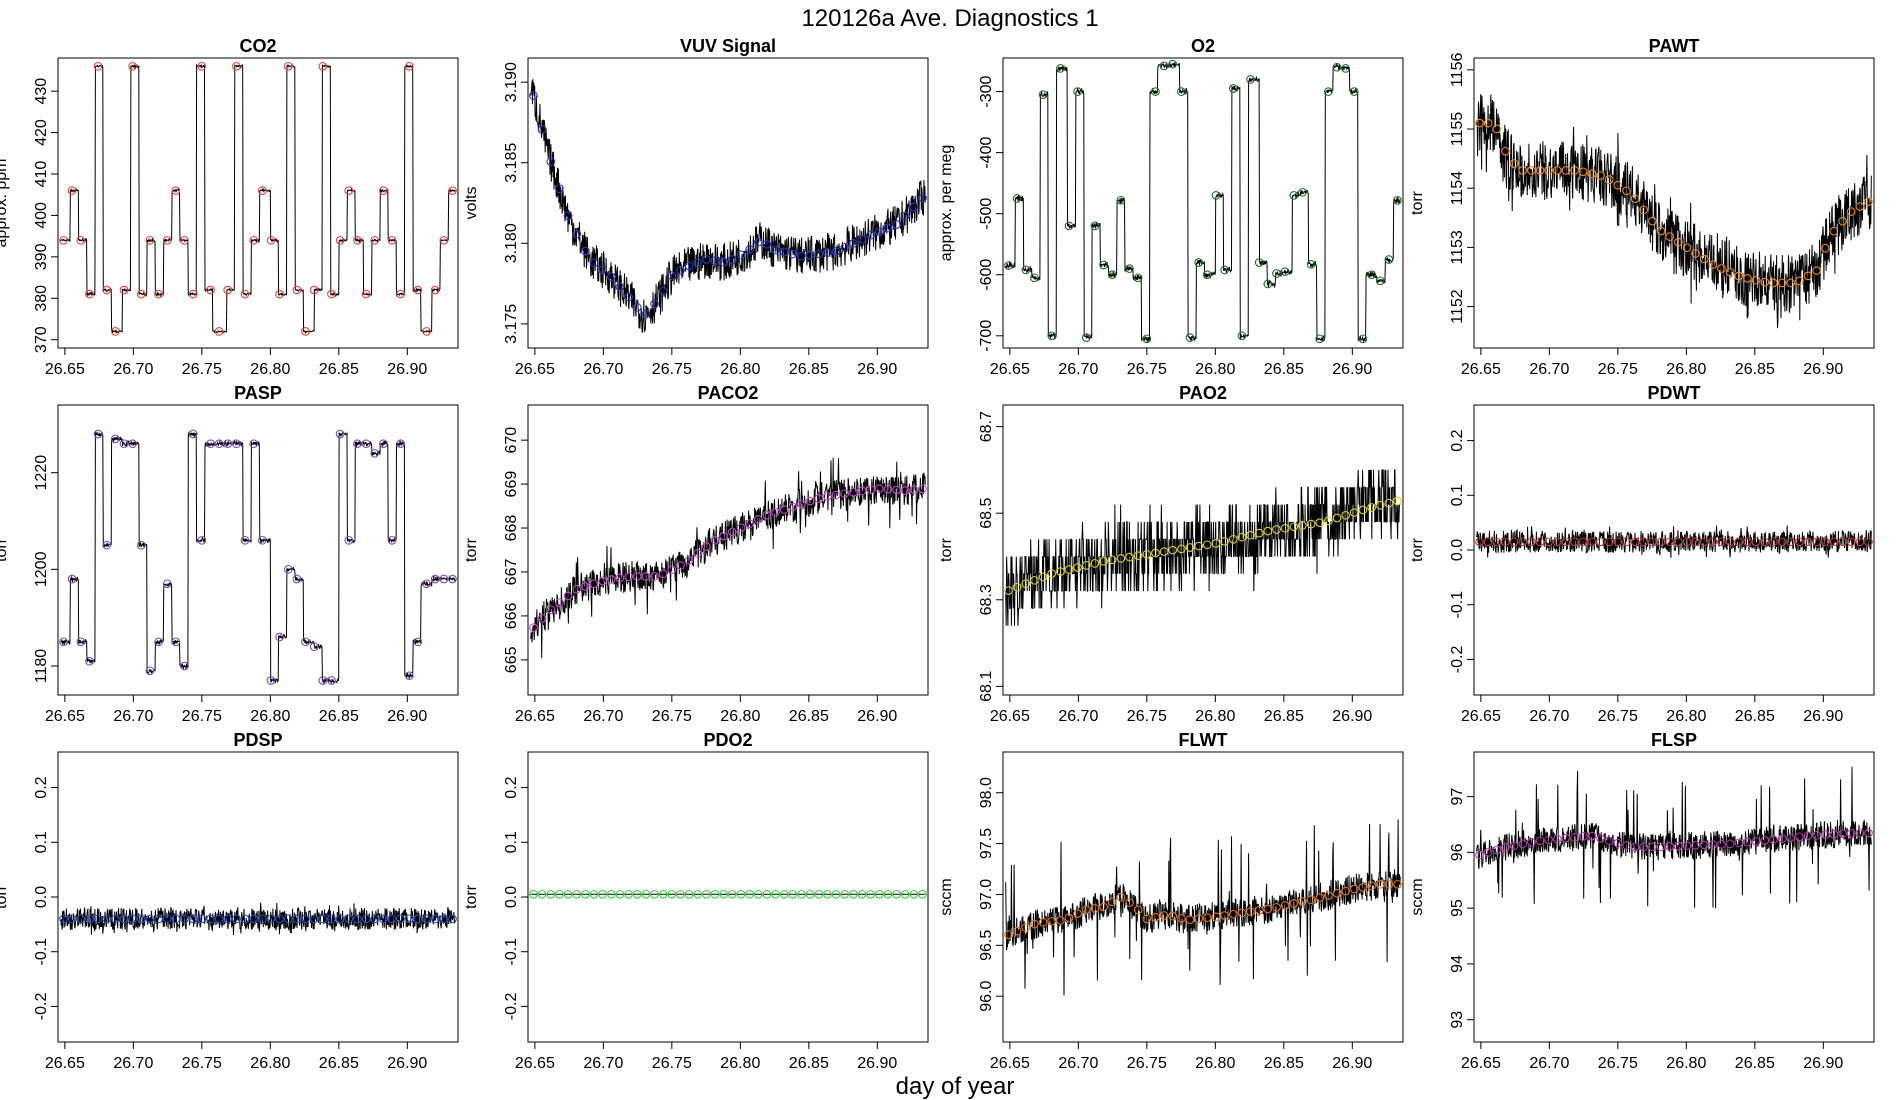 The image size is (1900, 1100). Describe the element at coordinates (946, 896) in the screenshot. I see `y-axis-label-flwt: sccm` at that location.